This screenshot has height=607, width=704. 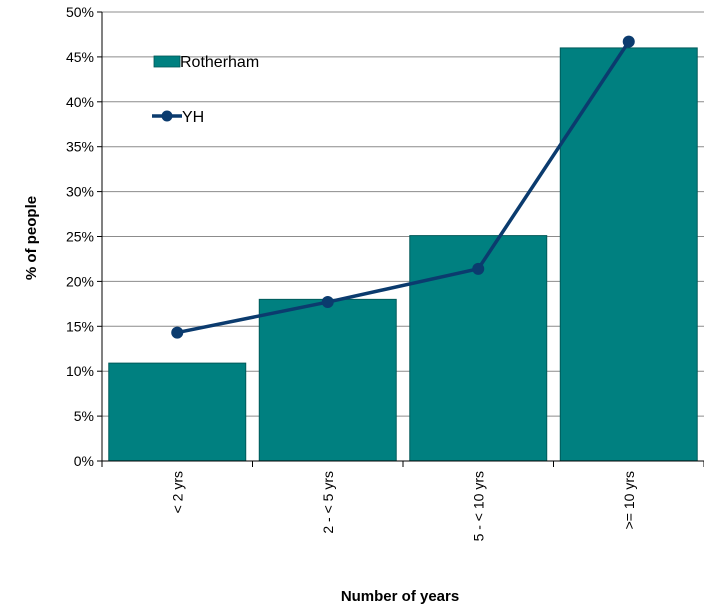 What do you see at coordinates (80, 12) in the screenshot?
I see `y-tick-label: 50%` at bounding box center [80, 12].